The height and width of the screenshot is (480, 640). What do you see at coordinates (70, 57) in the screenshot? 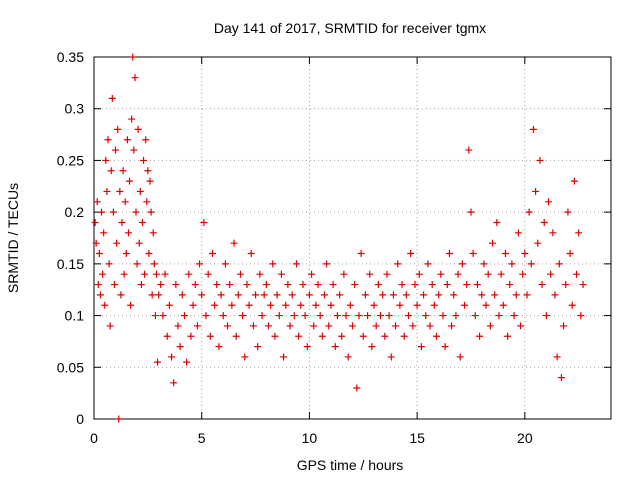
I see `y-tick-label: 0.35` at bounding box center [70, 57].